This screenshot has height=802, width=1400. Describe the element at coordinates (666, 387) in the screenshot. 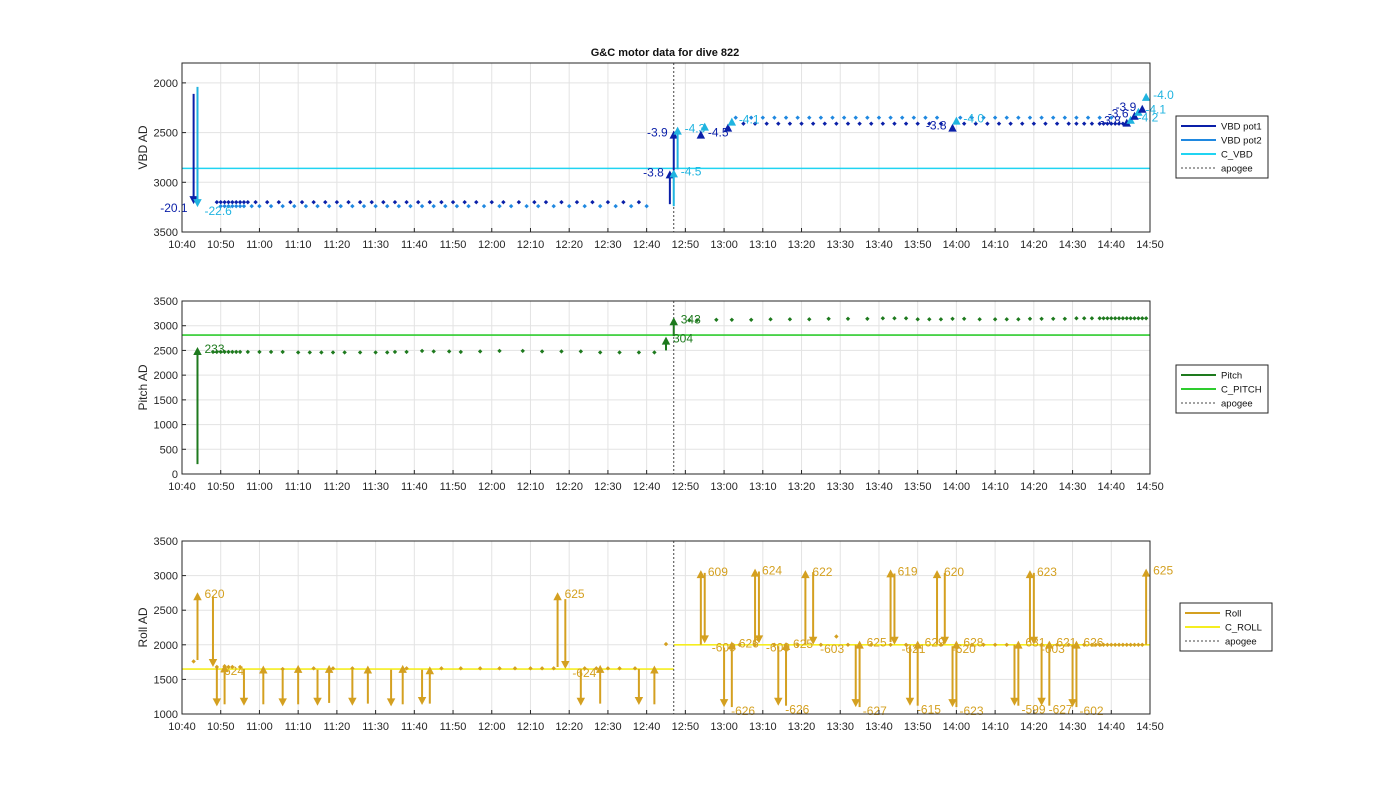

I see `plot-area` at that location.